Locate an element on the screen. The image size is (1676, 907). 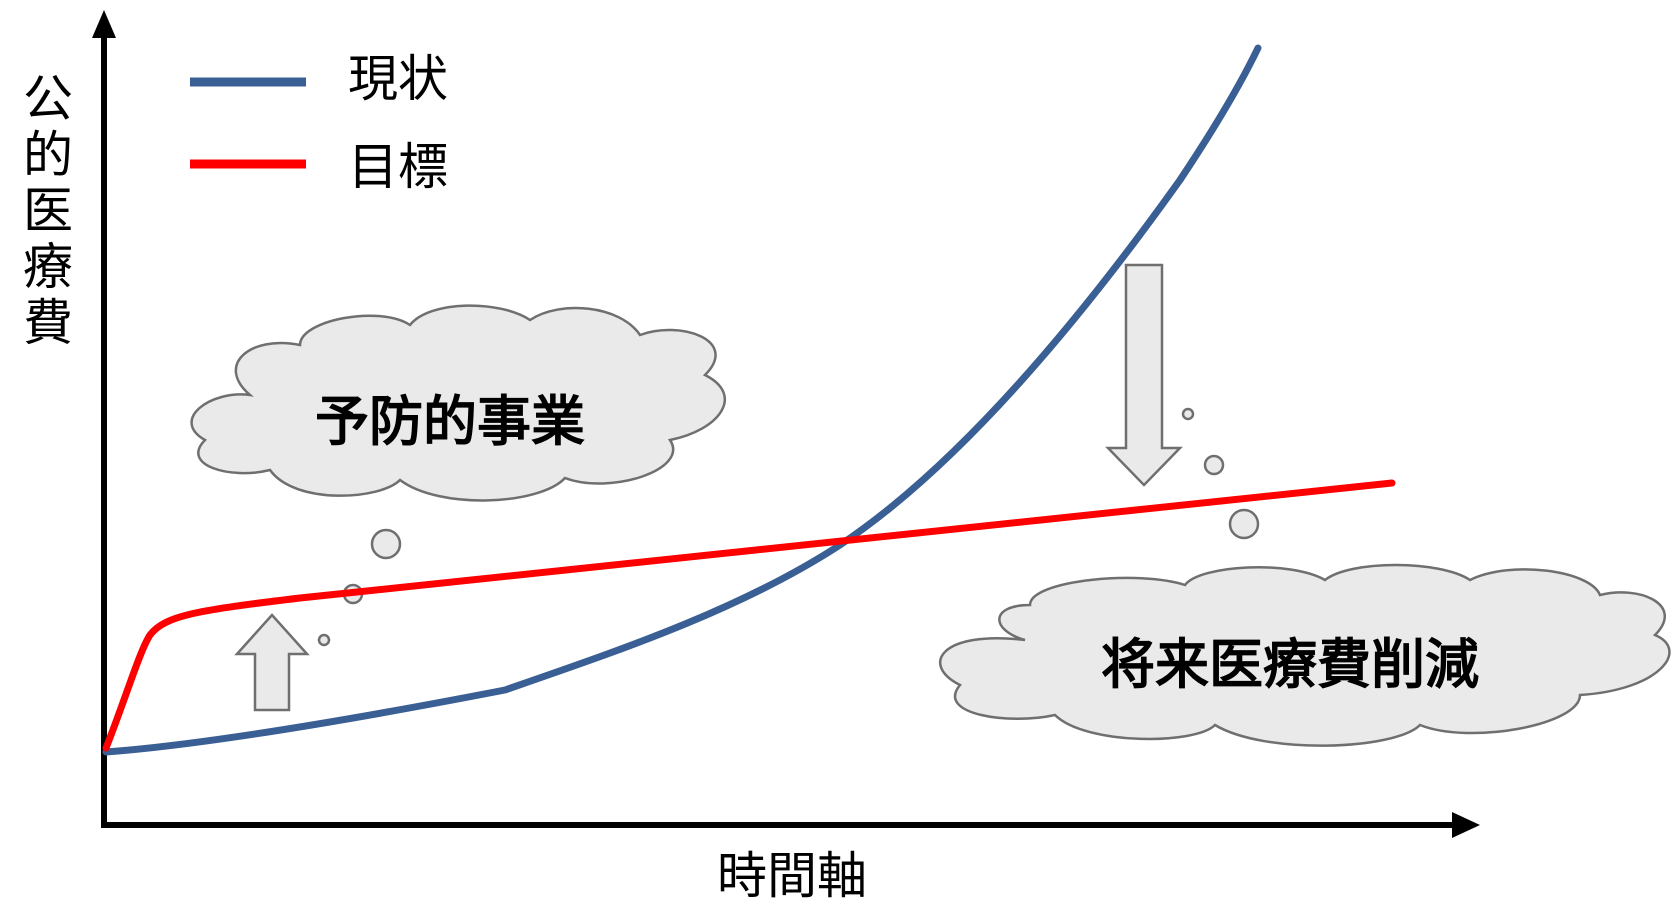
legend-label-target: 目標 is located at coordinates (398, 167).